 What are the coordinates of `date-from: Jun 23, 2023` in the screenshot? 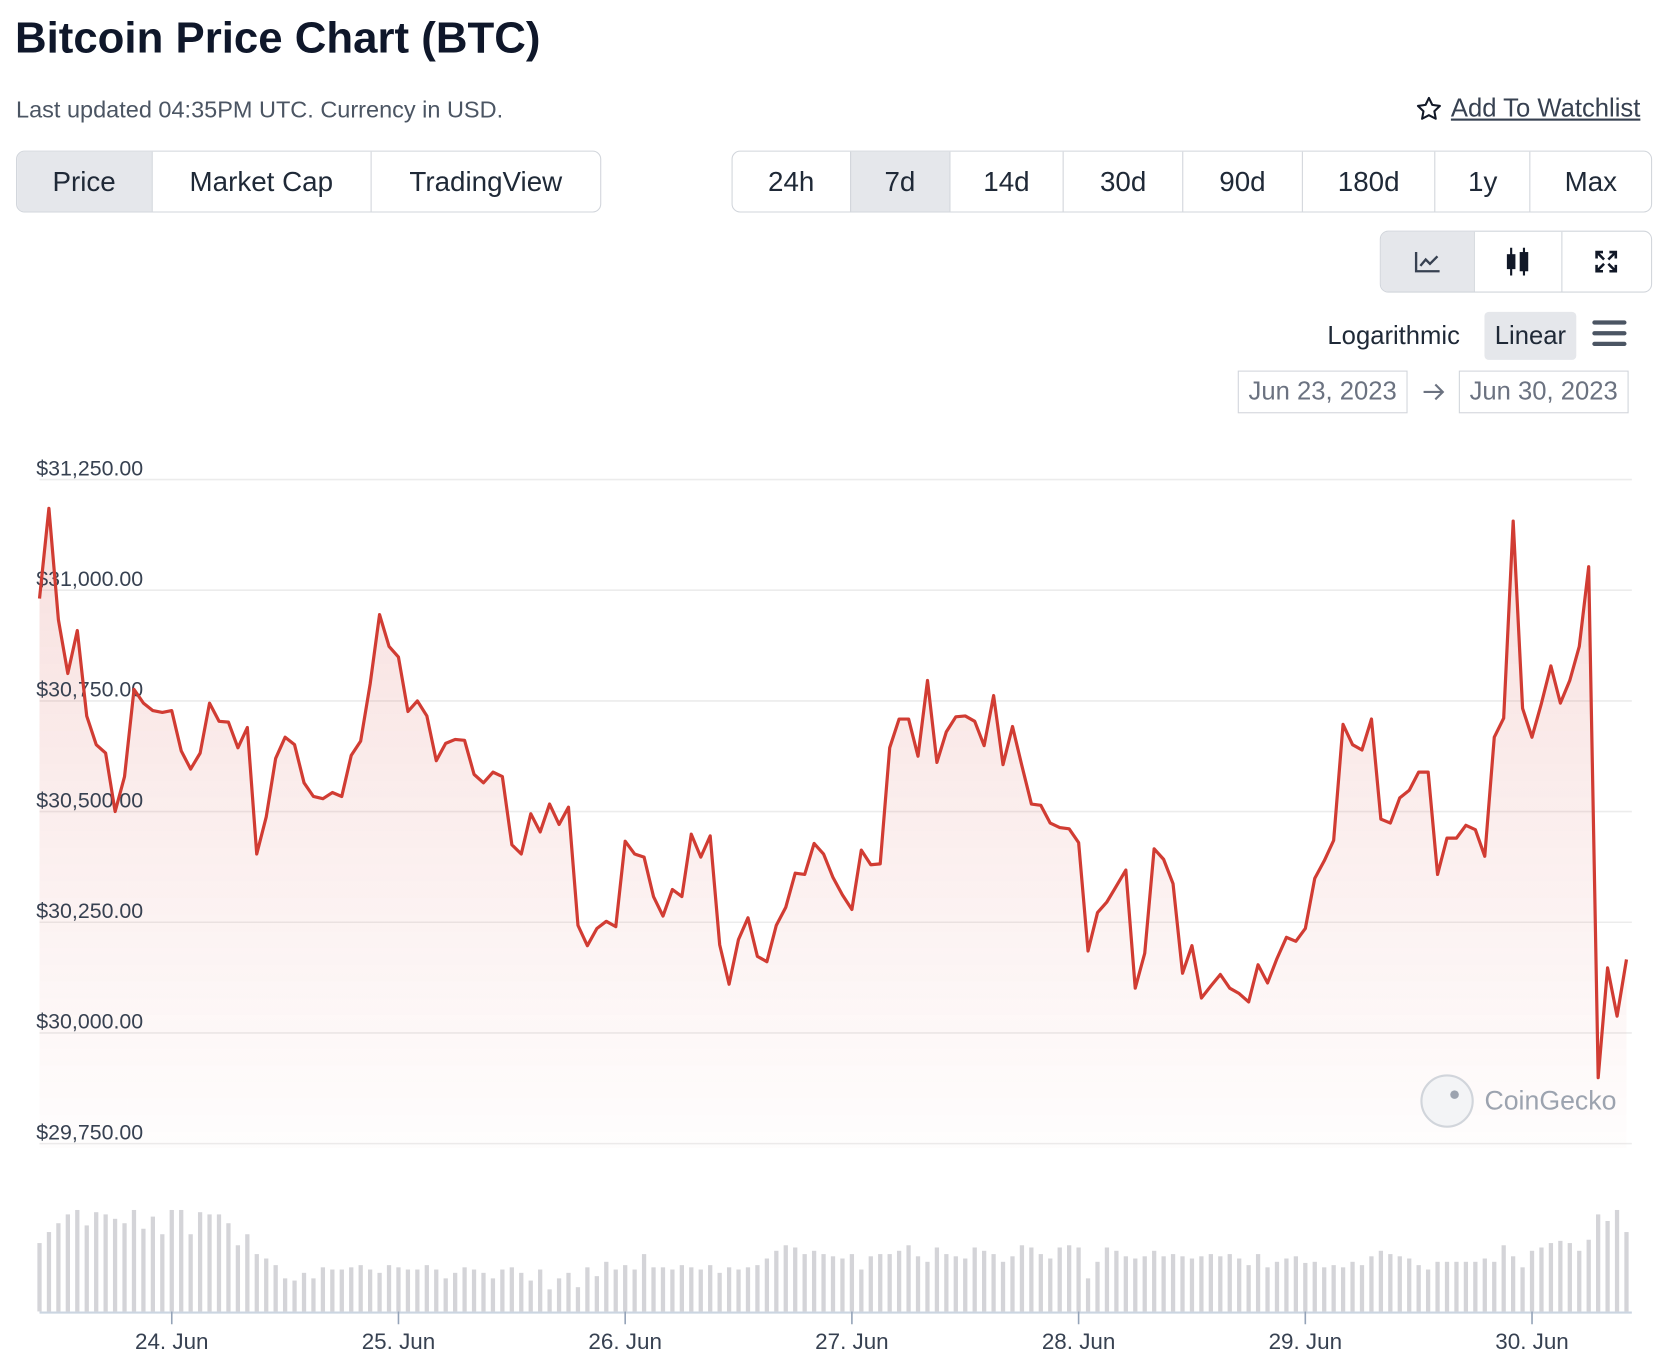 It's located at (1322, 392).